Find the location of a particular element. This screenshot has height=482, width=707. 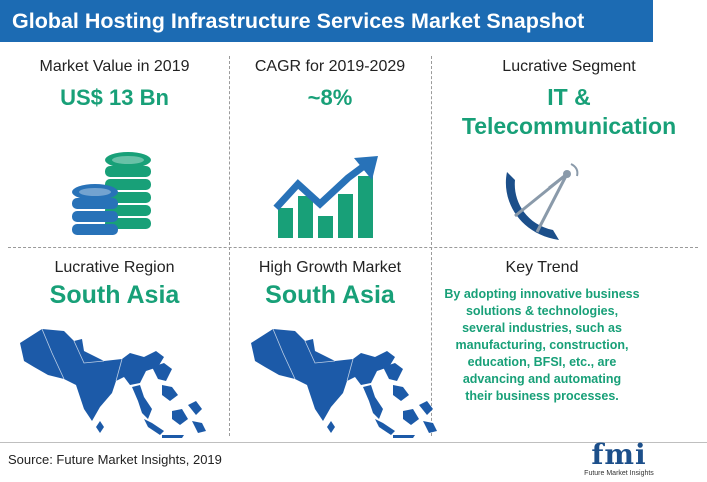

key-trend-line: solutions & technologies, is located at coordinates (542, 311).